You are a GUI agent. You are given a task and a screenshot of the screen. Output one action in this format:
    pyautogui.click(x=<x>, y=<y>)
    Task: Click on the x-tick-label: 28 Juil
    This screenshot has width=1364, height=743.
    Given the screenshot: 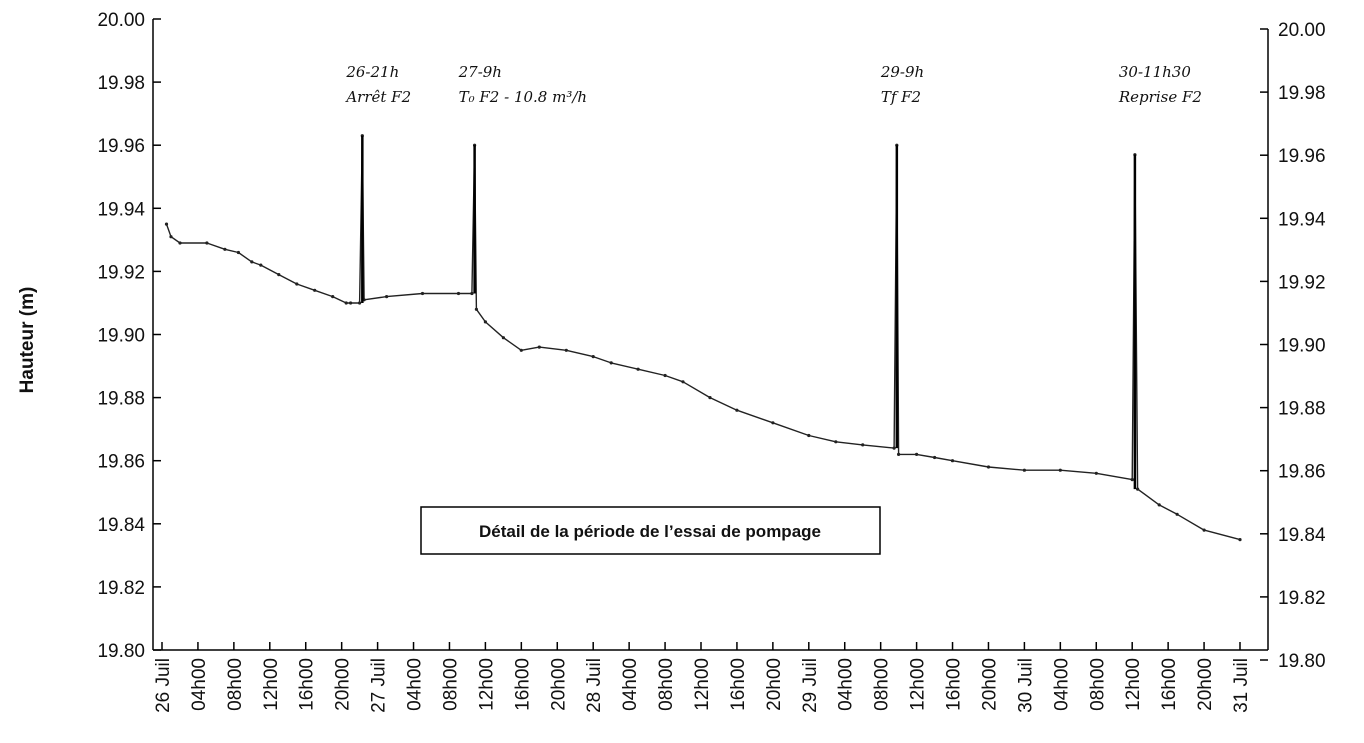 What is the action you would take?
    pyautogui.click(x=594, y=685)
    